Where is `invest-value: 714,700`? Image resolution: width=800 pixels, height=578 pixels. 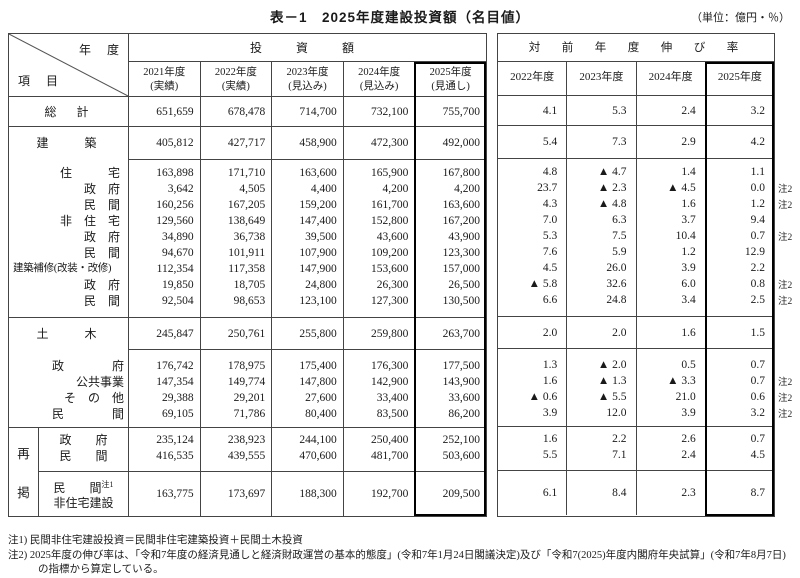
invest-value: 714,700 is located at coordinates (308, 111).